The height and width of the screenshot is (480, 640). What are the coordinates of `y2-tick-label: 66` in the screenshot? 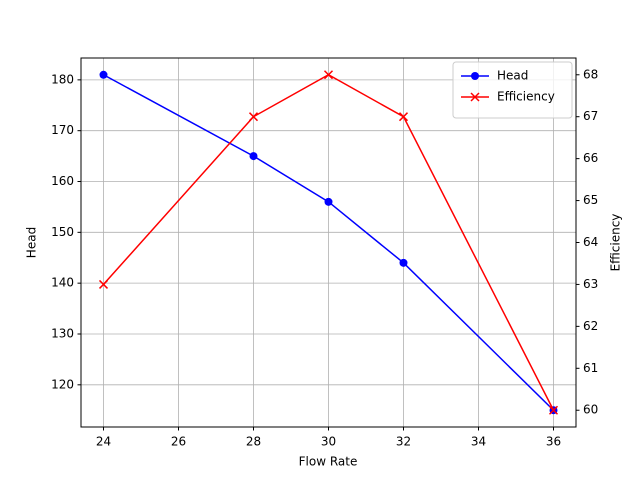 It's located at (590, 158).